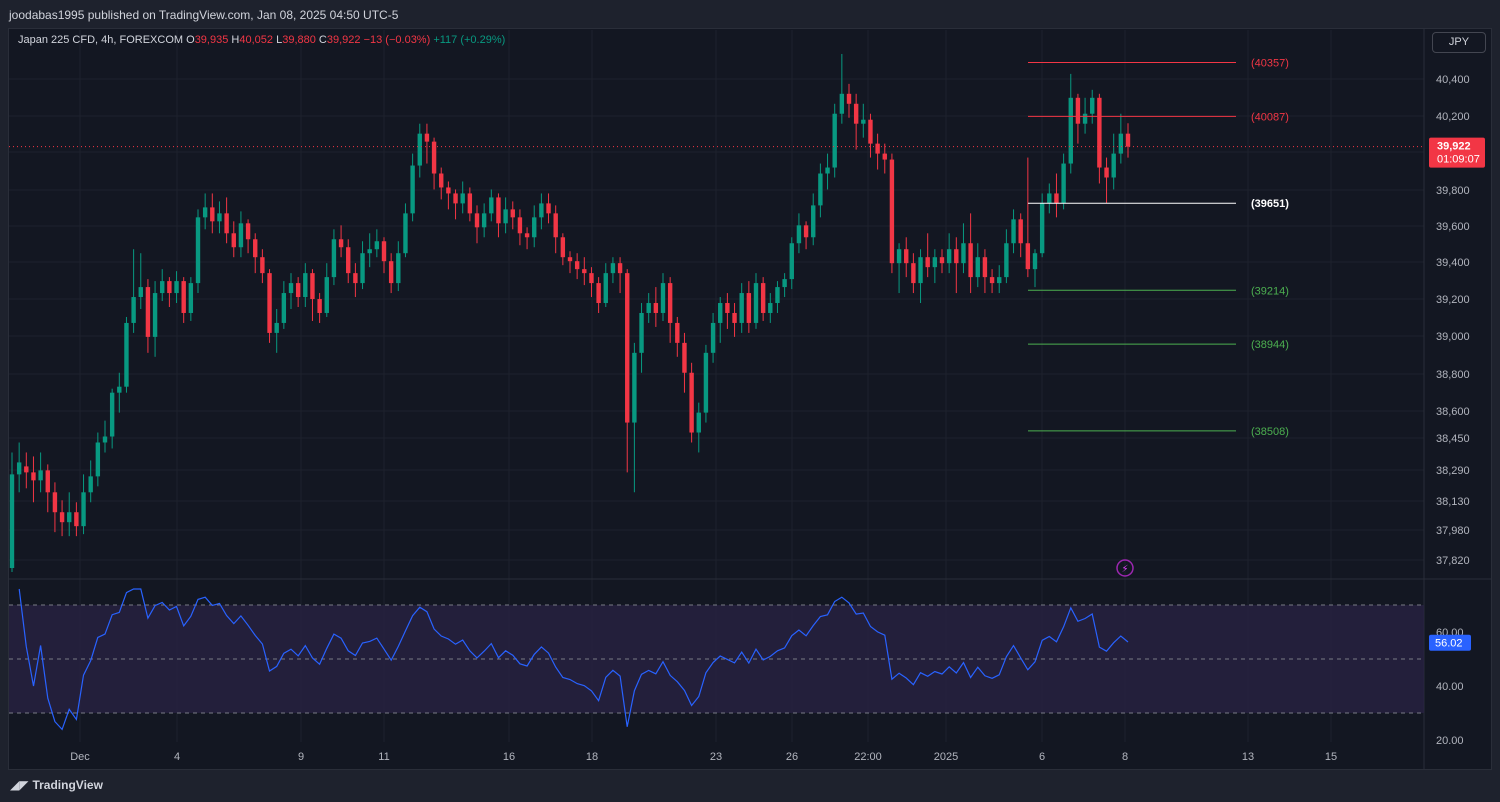  Describe the element at coordinates (1270, 117) in the screenshot. I see `level-label: (40087)` at that location.